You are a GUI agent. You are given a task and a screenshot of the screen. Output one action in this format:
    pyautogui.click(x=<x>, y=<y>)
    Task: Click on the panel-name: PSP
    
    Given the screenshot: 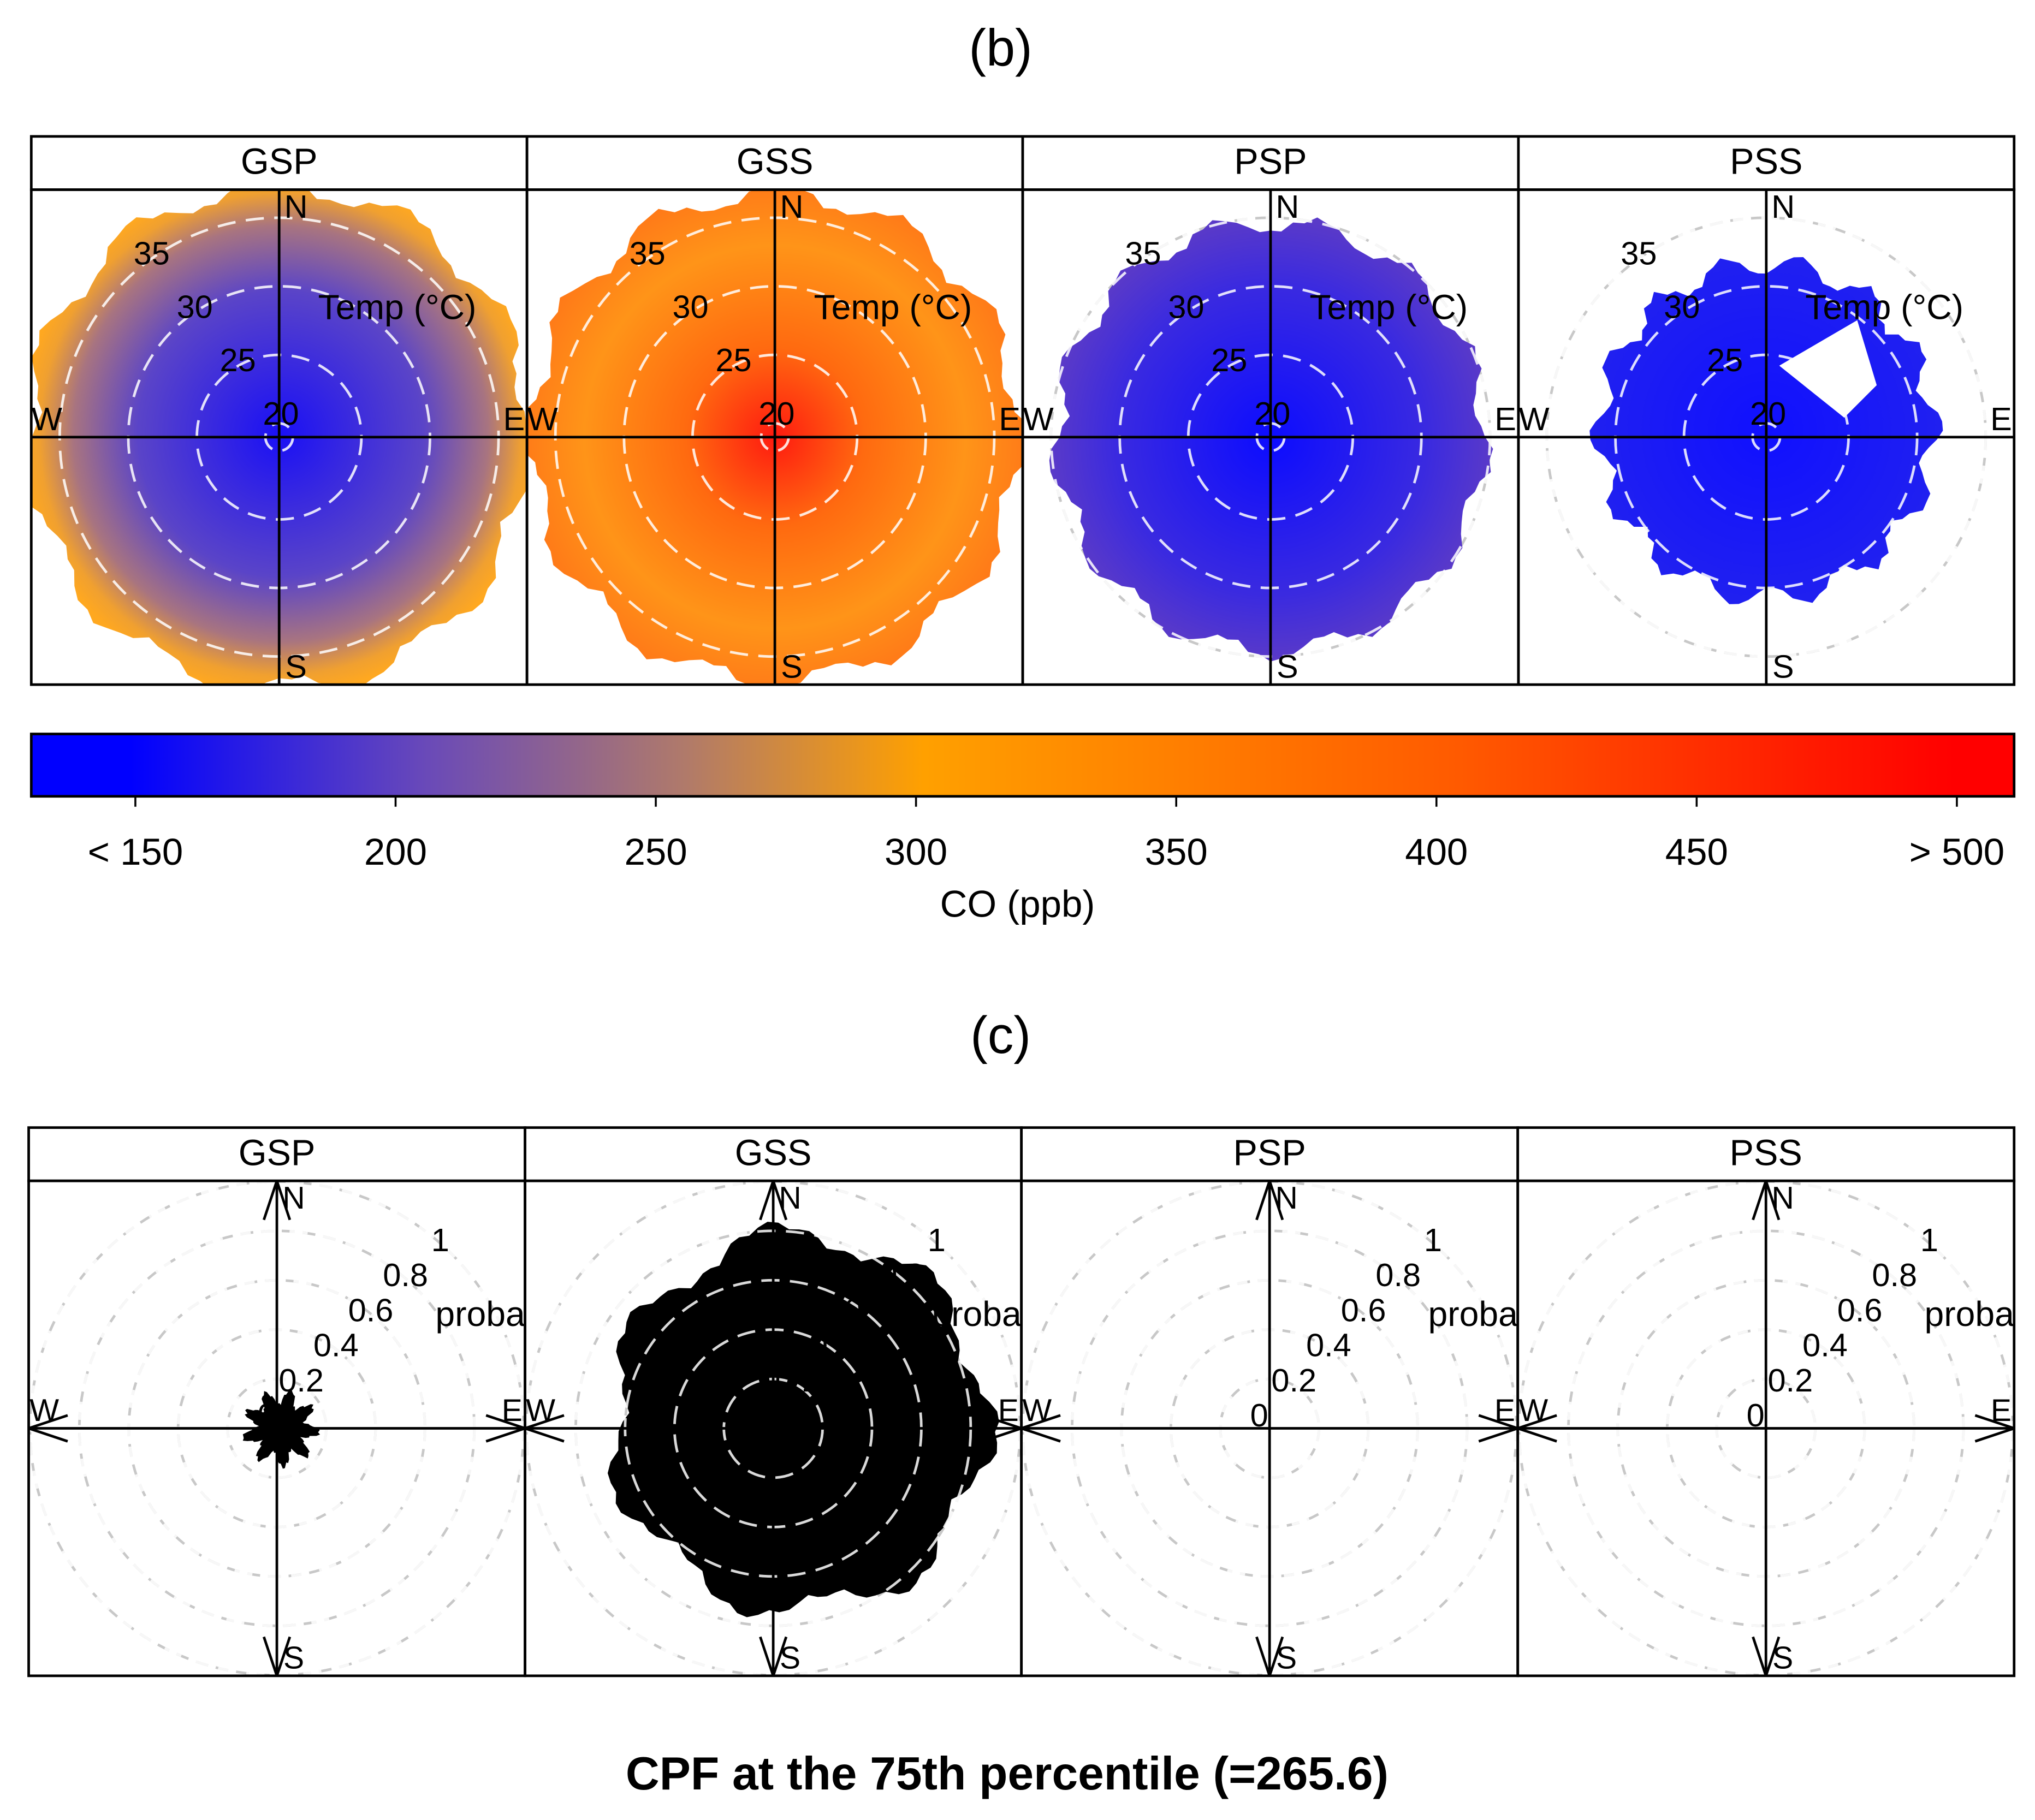 What is the action you would take?
    pyautogui.click(x=1270, y=162)
    